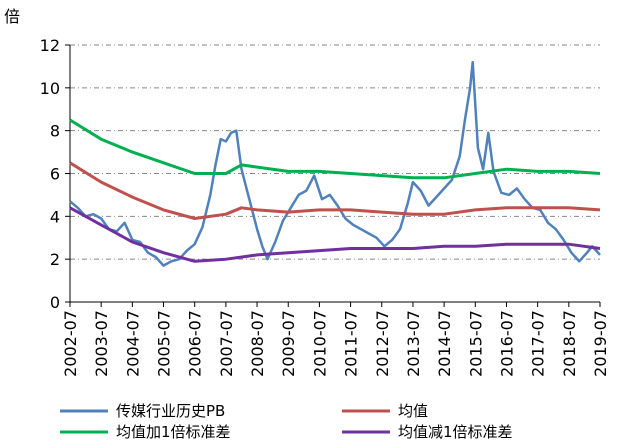 The image size is (619, 448). I want to click on y-tick-labels: 0 2 4 6 8 10 12, so click(50, 174).